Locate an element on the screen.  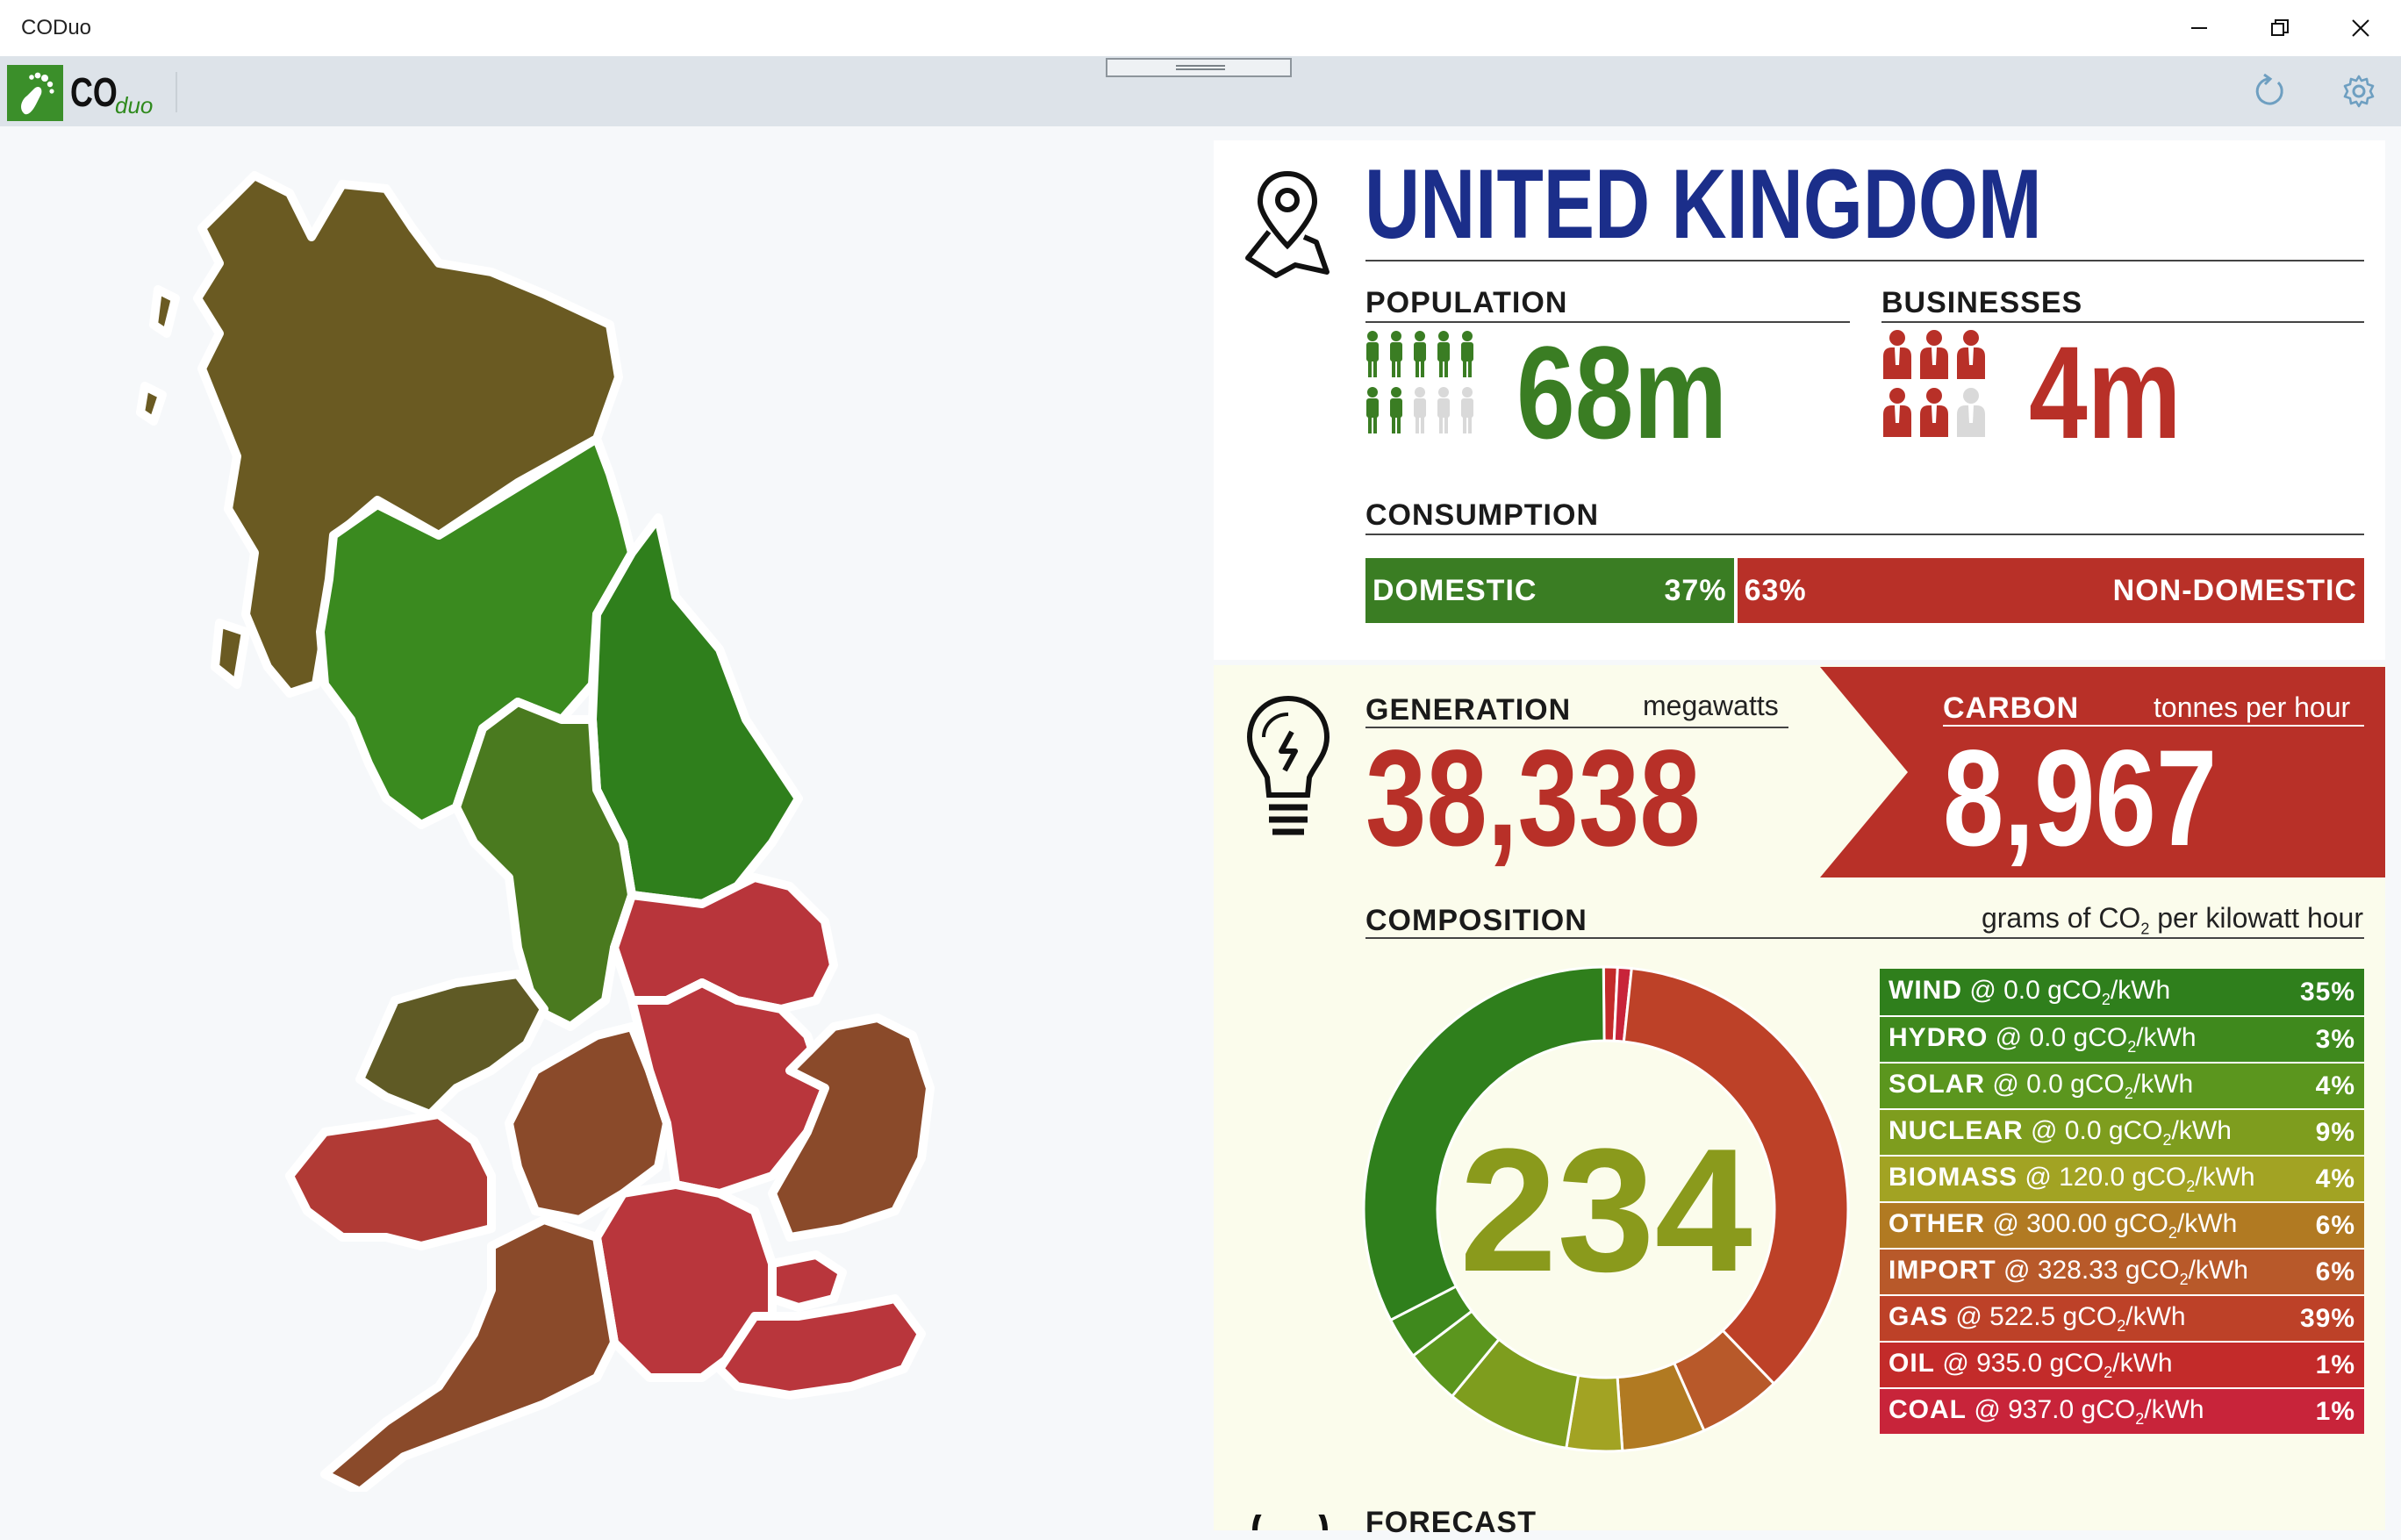
fuel-row-wind: WIND @ 0.0 gCO2/kWh 35% is located at coordinates (2122, 992).